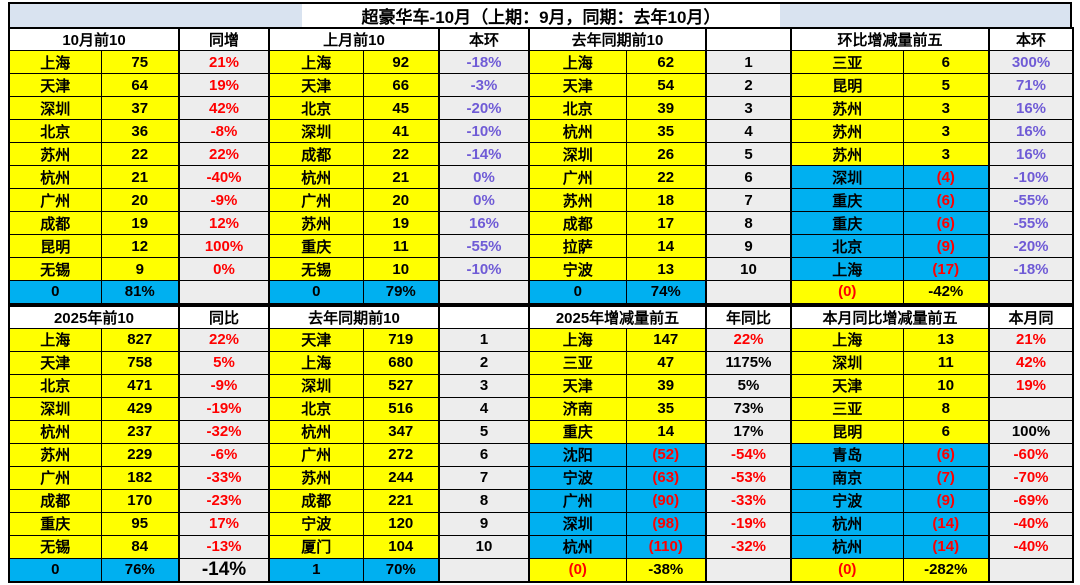 This screenshot has height=585, width=1080. I want to click on pct-cell: -33%, so click(224, 477).